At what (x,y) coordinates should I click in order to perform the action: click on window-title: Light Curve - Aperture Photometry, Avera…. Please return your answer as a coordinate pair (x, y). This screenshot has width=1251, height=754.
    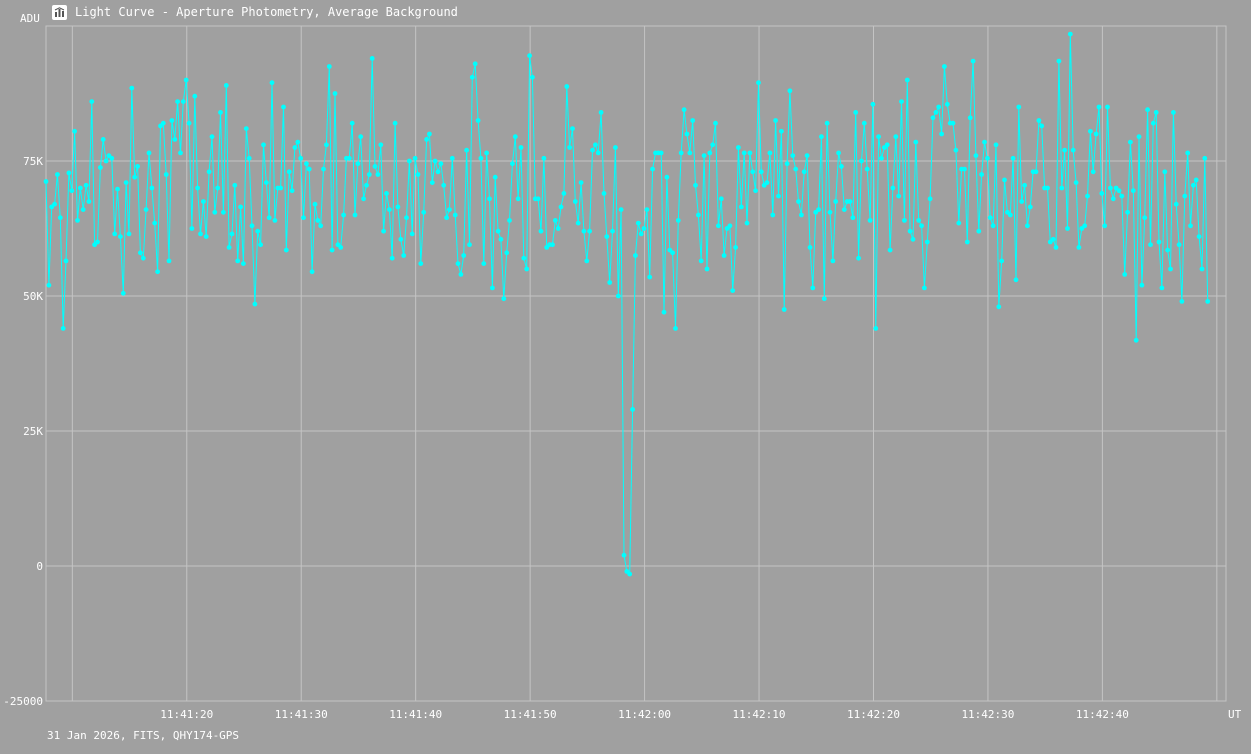
    Looking at the image, I should click on (266, 12).